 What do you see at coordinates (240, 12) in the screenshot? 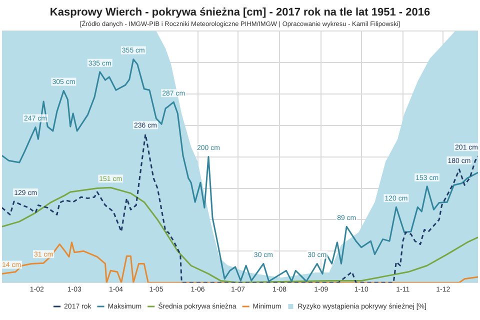
I see `chart-title: Kasprowy Wierch - pokrywa śnieżna [cm] - 2017 rok na tle lat 1951 - 2016` at bounding box center [240, 12].